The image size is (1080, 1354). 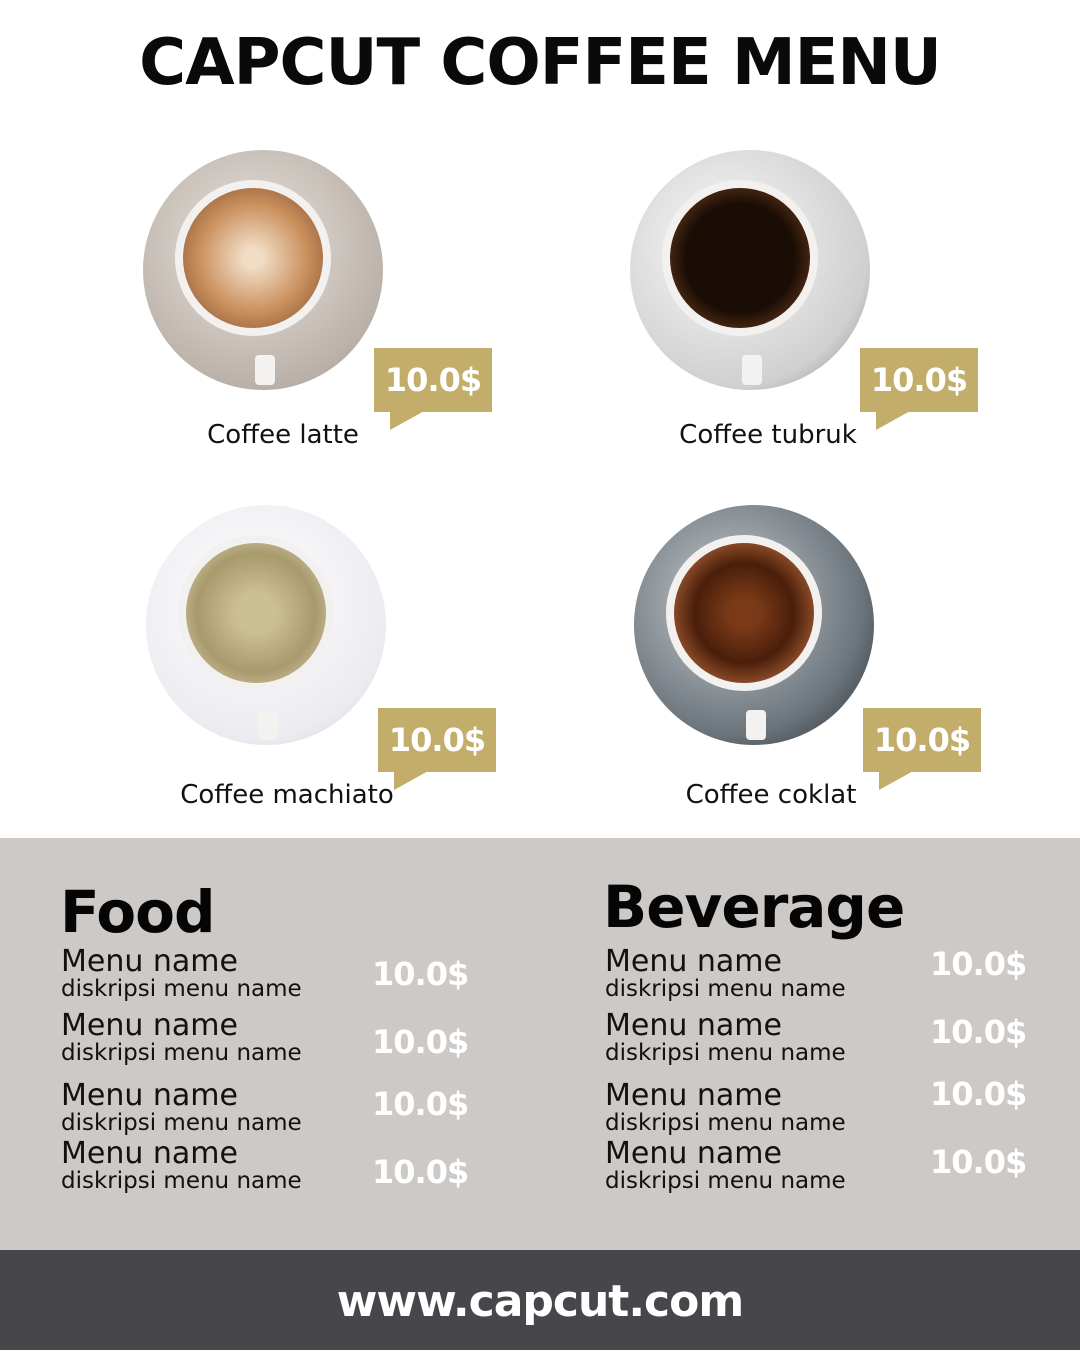 I want to click on item-label: Coffee latte, so click(x=283, y=435).